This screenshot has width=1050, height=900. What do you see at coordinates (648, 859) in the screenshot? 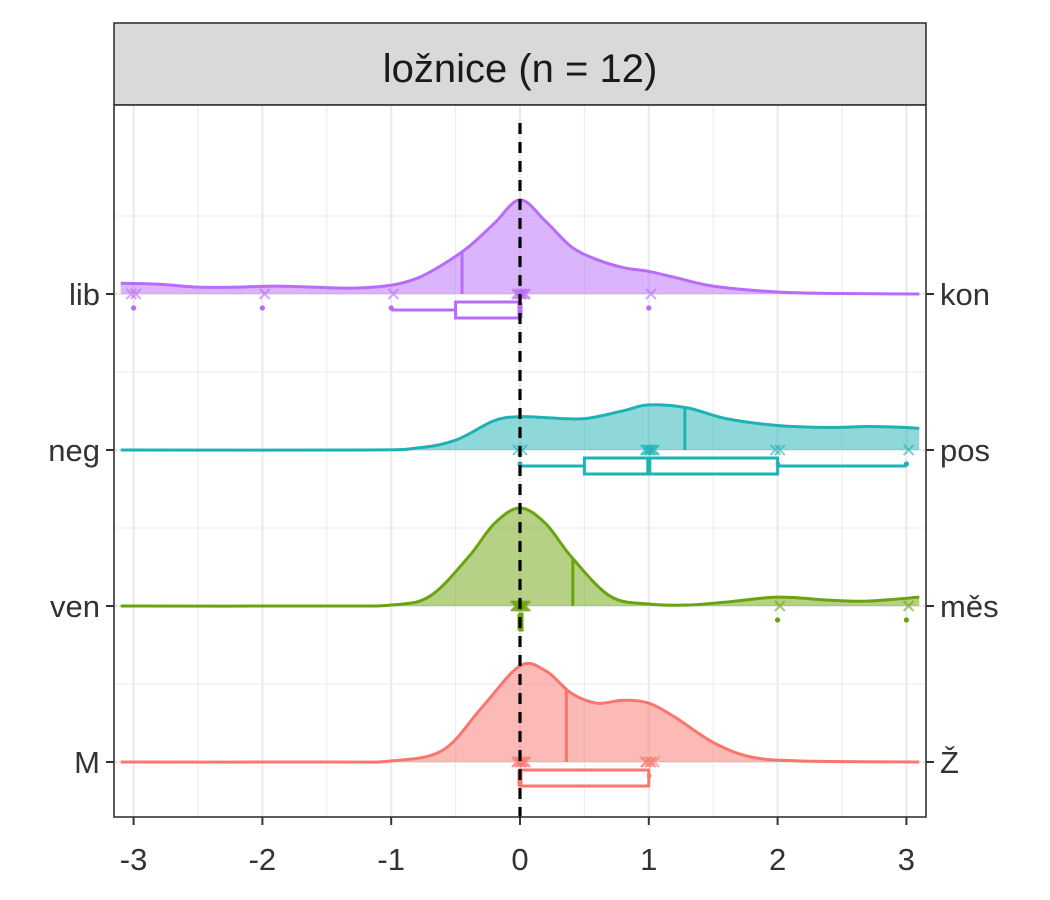
I see `x-tick-label: 1` at bounding box center [648, 859].